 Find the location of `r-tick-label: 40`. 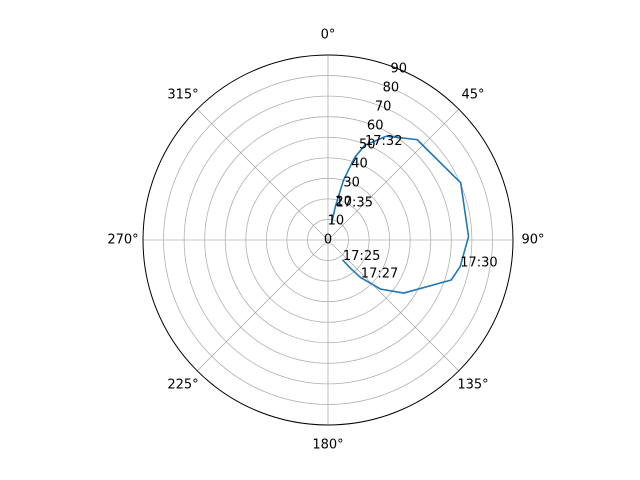

r-tick-label: 40 is located at coordinates (359, 164).